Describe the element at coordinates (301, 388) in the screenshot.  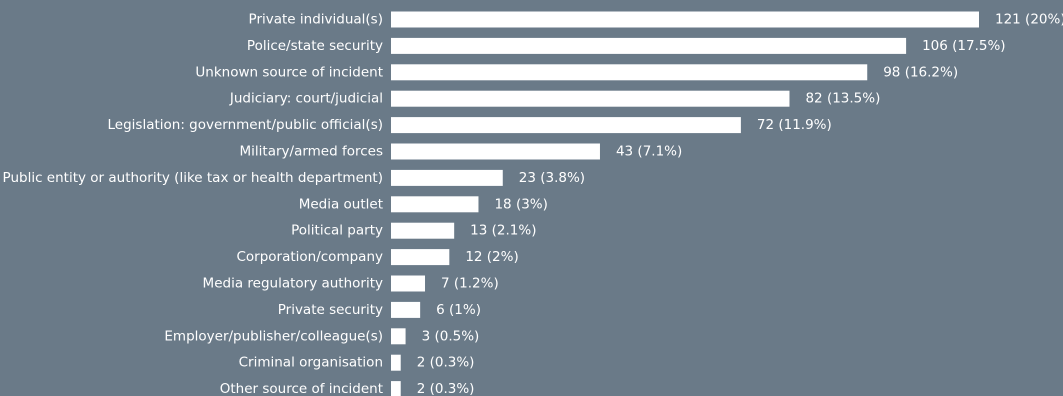
I see `category-label: Other source of incident` at that location.